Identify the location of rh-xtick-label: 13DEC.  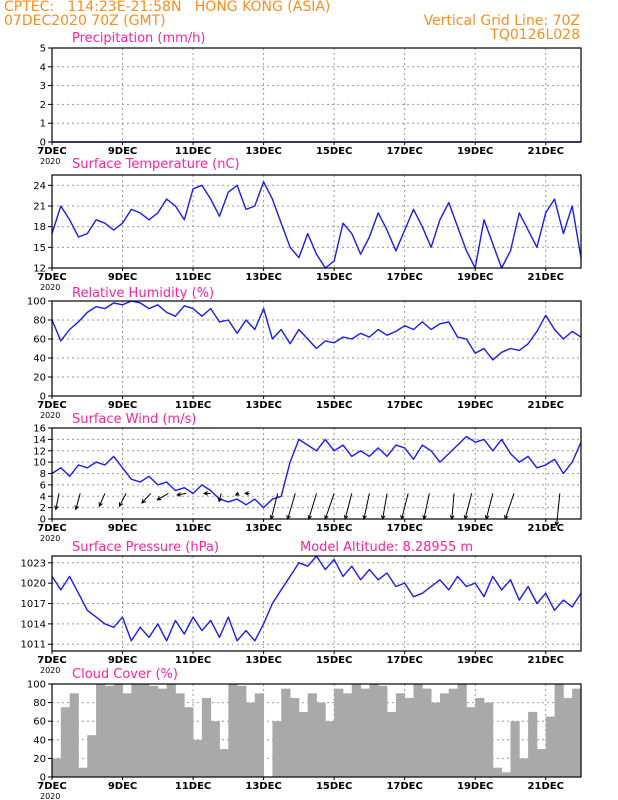
(263, 405).